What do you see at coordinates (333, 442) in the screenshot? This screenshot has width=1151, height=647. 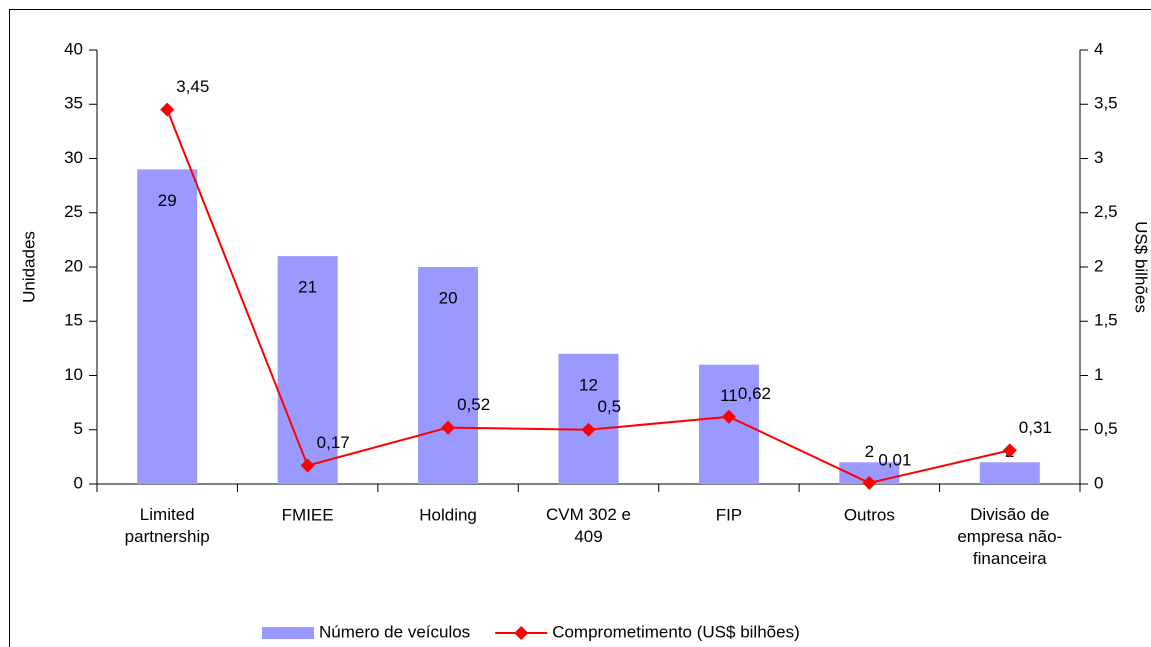 I see `line-value-label: 0,17` at bounding box center [333, 442].